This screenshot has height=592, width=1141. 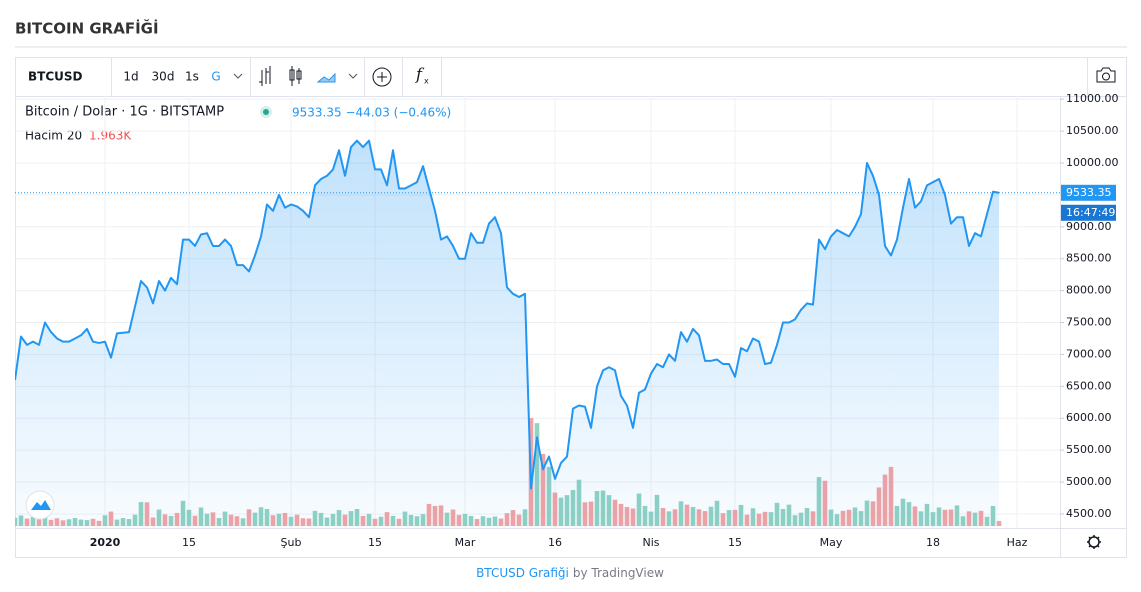 I want to click on price-badge, so click(x=1088, y=192).